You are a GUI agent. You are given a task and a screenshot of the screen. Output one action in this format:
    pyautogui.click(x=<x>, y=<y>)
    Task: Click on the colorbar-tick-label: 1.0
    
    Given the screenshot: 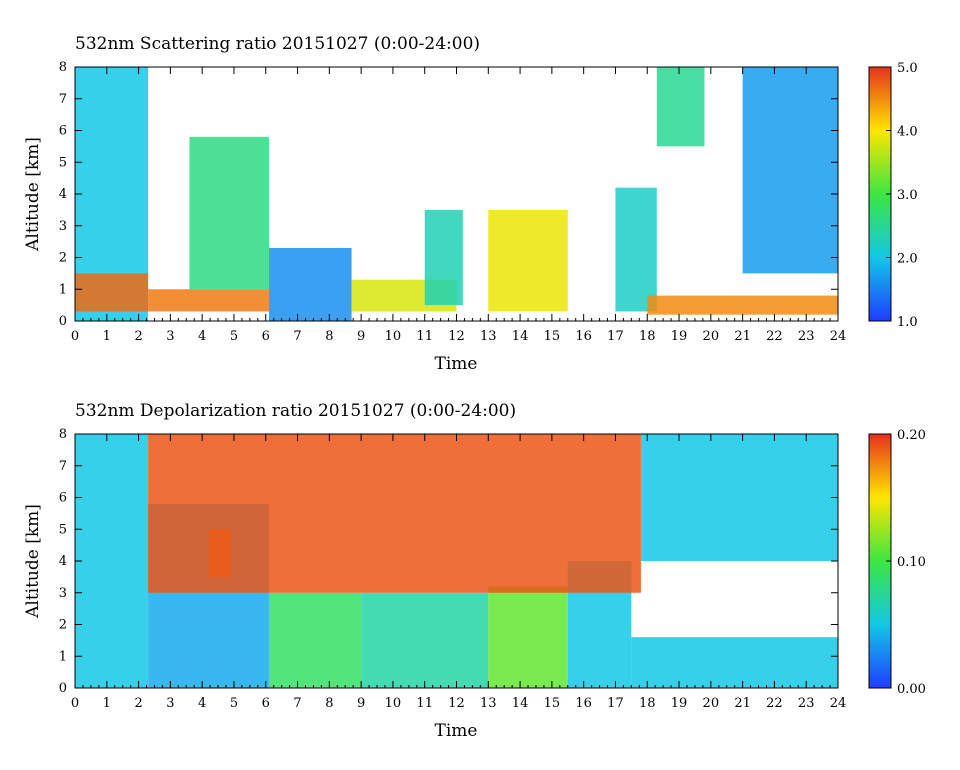 What is the action you would take?
    pyautogui.click(x=907, y=322)
    